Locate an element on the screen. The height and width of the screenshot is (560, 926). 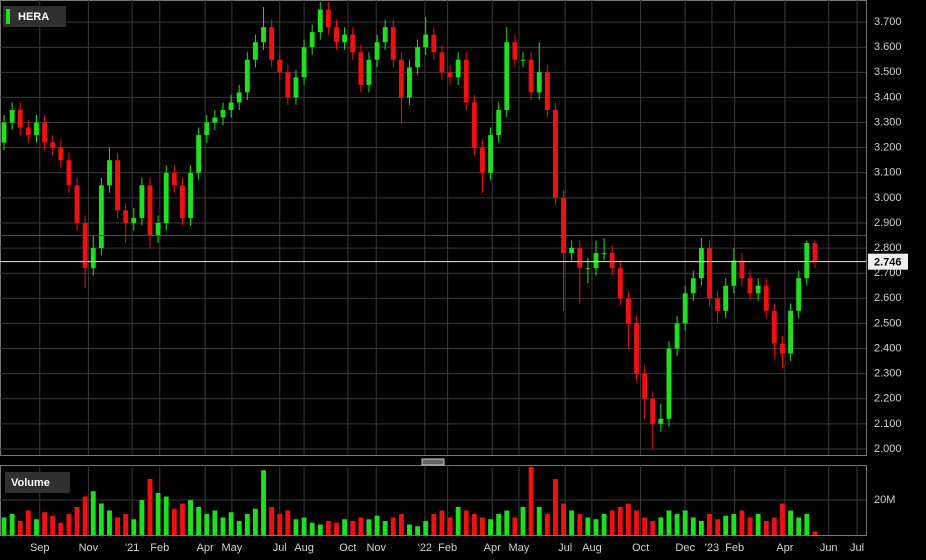
last-price-box is located at coordinates (888, 261).